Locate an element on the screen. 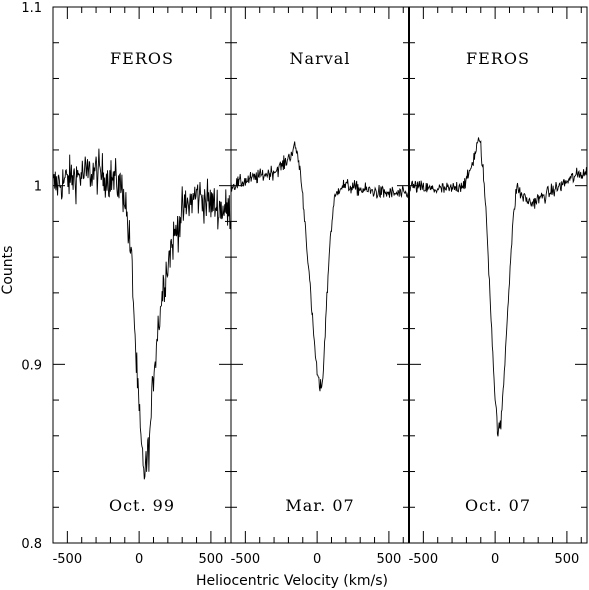 Image resolution: width=589 pixels, height=590 pixels. x-axis-title: Heliocentric Velocity (km/s) is located at coordinates (292, 581).